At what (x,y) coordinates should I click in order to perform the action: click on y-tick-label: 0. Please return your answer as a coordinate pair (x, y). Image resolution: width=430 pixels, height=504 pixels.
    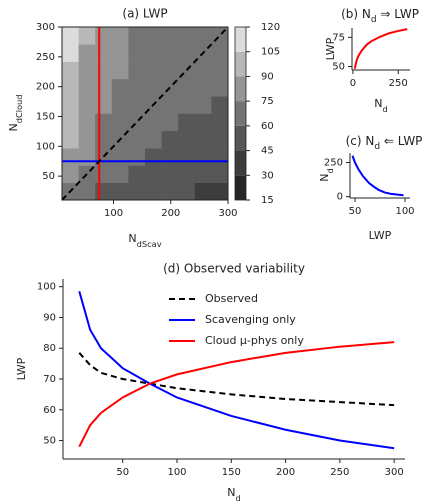
    Looking at the image, I should click on (340, 197).